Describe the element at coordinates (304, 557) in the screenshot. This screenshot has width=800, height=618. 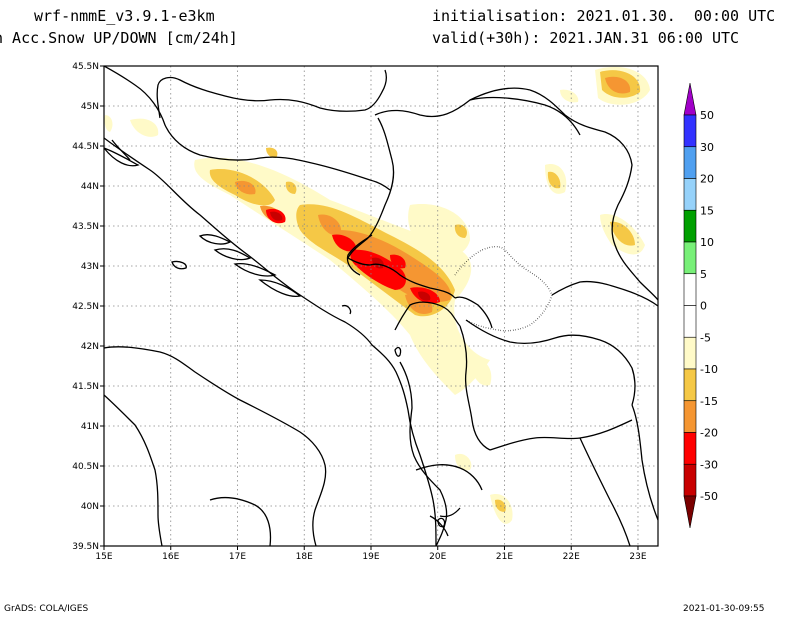
I see `lon-tick-label: 18E` at that location.